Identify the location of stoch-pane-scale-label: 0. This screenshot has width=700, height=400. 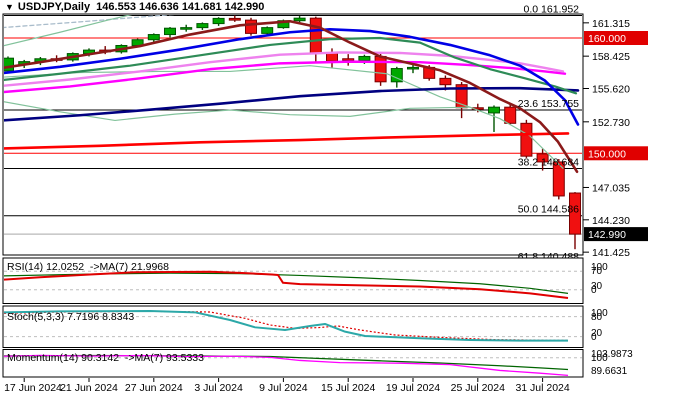
(594, 337).